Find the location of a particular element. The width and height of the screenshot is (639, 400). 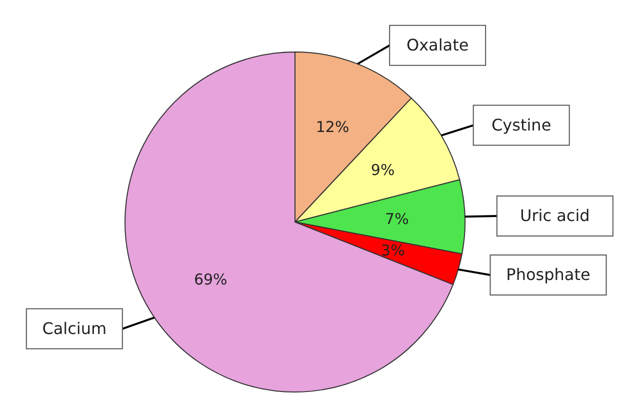

slice-label: Oxalate is located at coordinates (437, 44).